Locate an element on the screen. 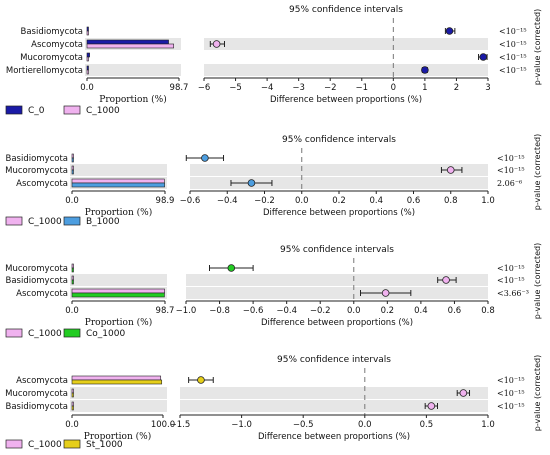  x-tick-label: −4 is located at coordinates (267, 88).